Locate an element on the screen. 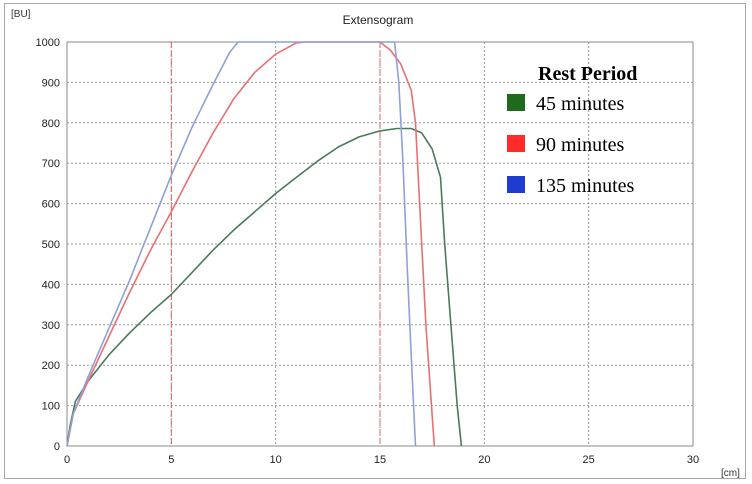  y-tick-label: 200 is located at coordinates (51, 366).